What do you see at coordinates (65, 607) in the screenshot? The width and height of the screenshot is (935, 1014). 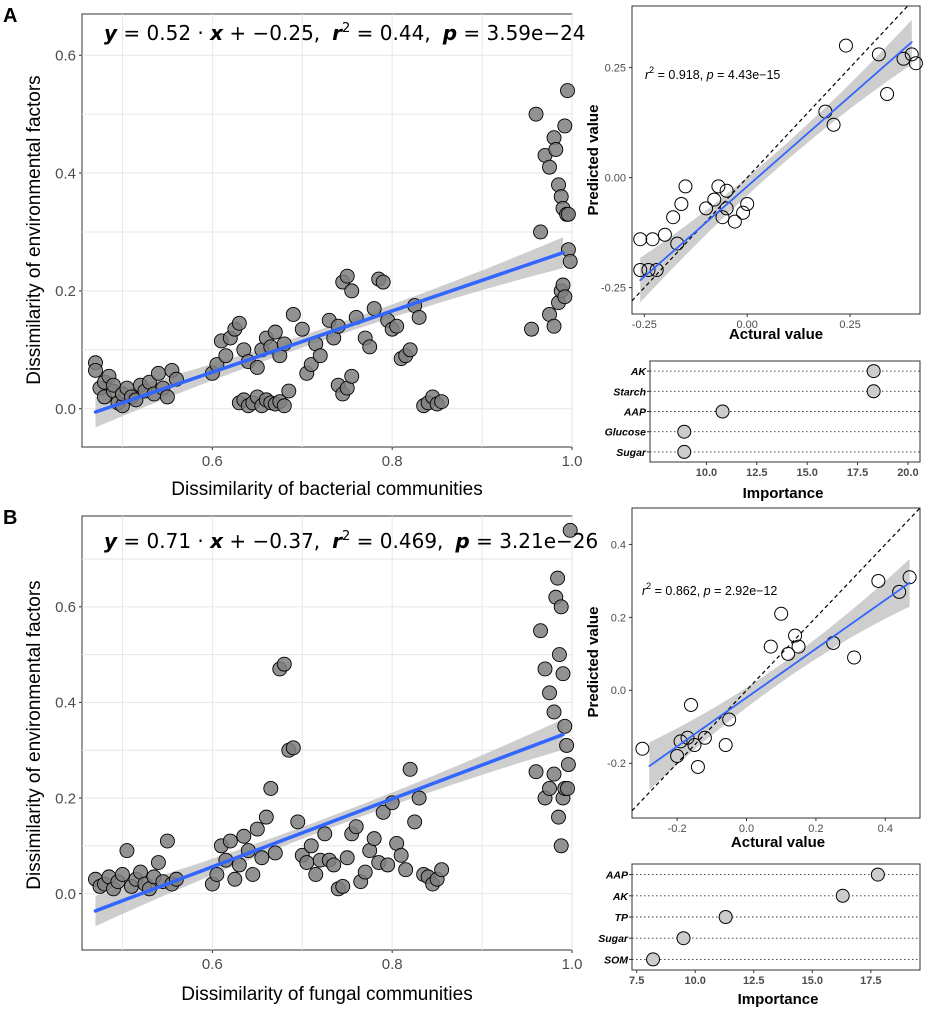 I see `y-tick-label: 0.6` at bounding box center [65, 607].